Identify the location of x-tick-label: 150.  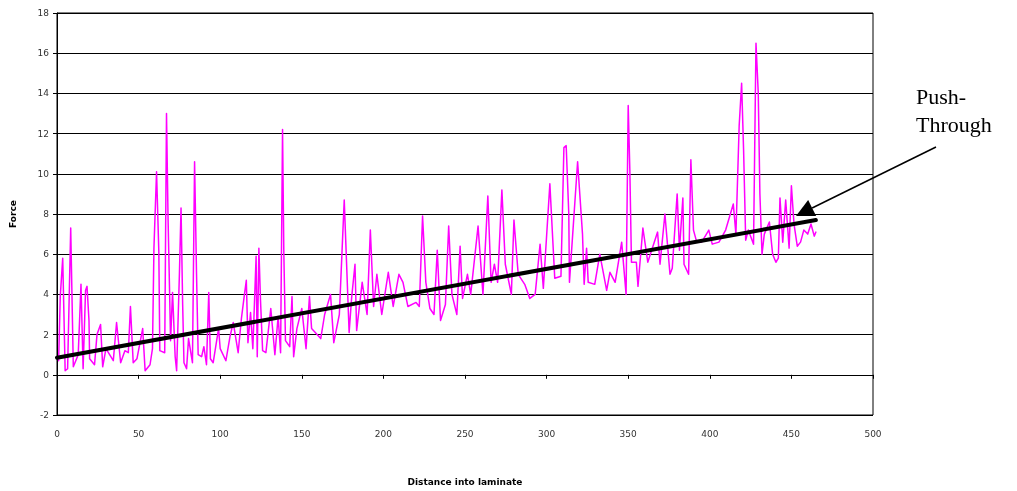
(302, 433).